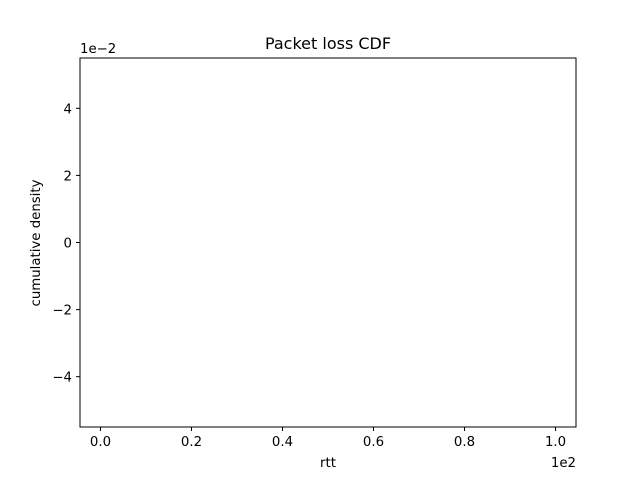 The width and height of the screenshot is (640, 480). I want to click on y-tick-label-0: −4, so click(62, 378).